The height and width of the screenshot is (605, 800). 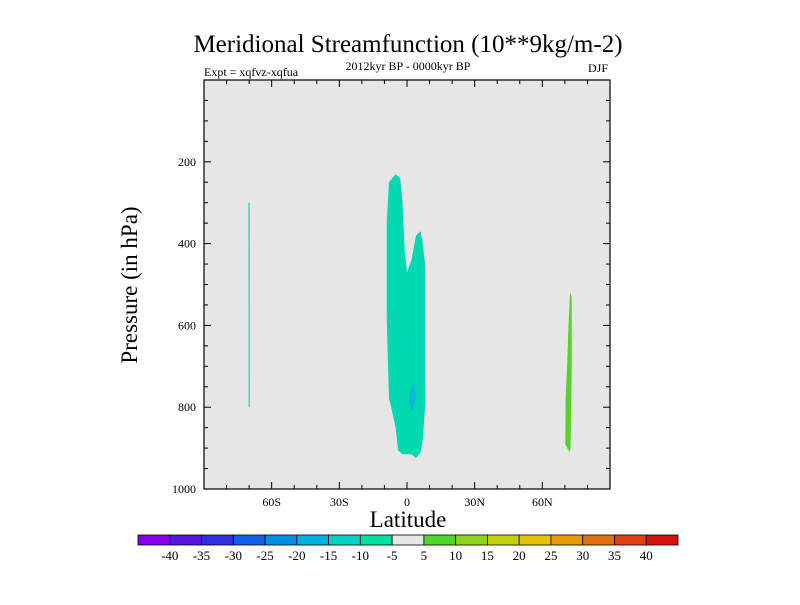 What do you see at coordinates (328, 555) in the screenshot?
I see `colorbar-label: -15` at bounding box center [328, 555].